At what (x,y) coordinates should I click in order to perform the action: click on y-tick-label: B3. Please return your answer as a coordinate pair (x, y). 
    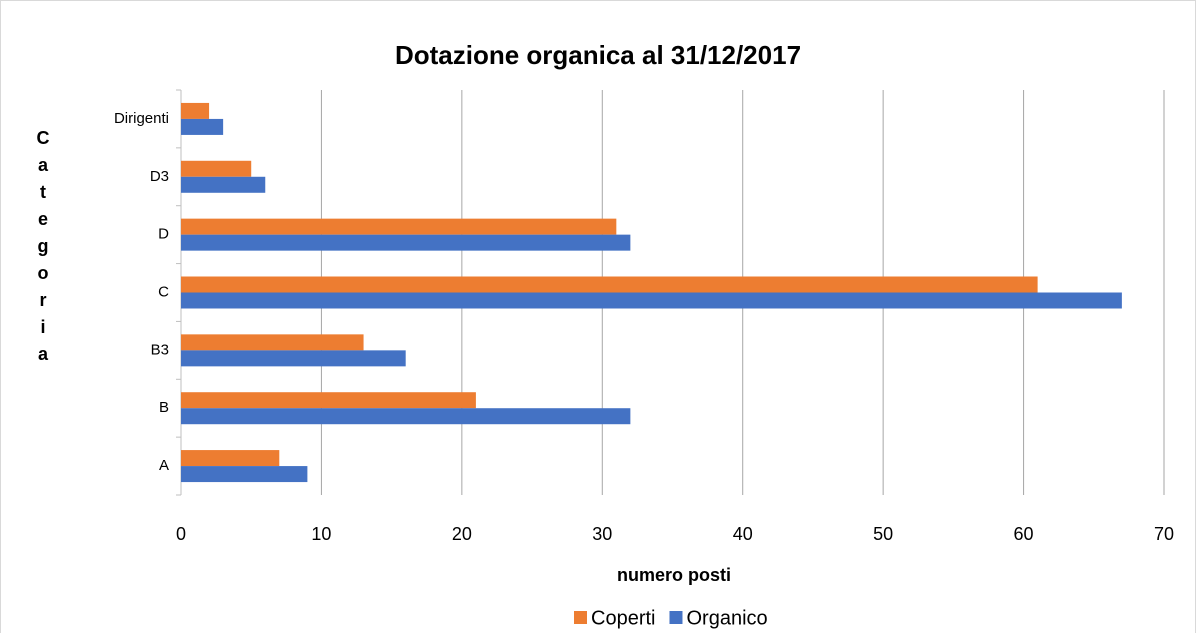
    Looking at the image, I should click on (160, 349).